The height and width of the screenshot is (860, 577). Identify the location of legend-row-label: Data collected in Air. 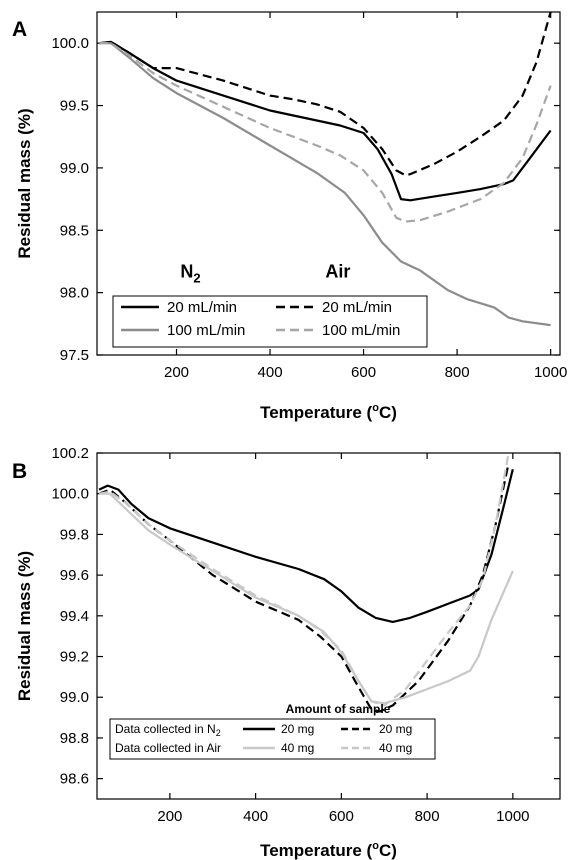
(168, 748).